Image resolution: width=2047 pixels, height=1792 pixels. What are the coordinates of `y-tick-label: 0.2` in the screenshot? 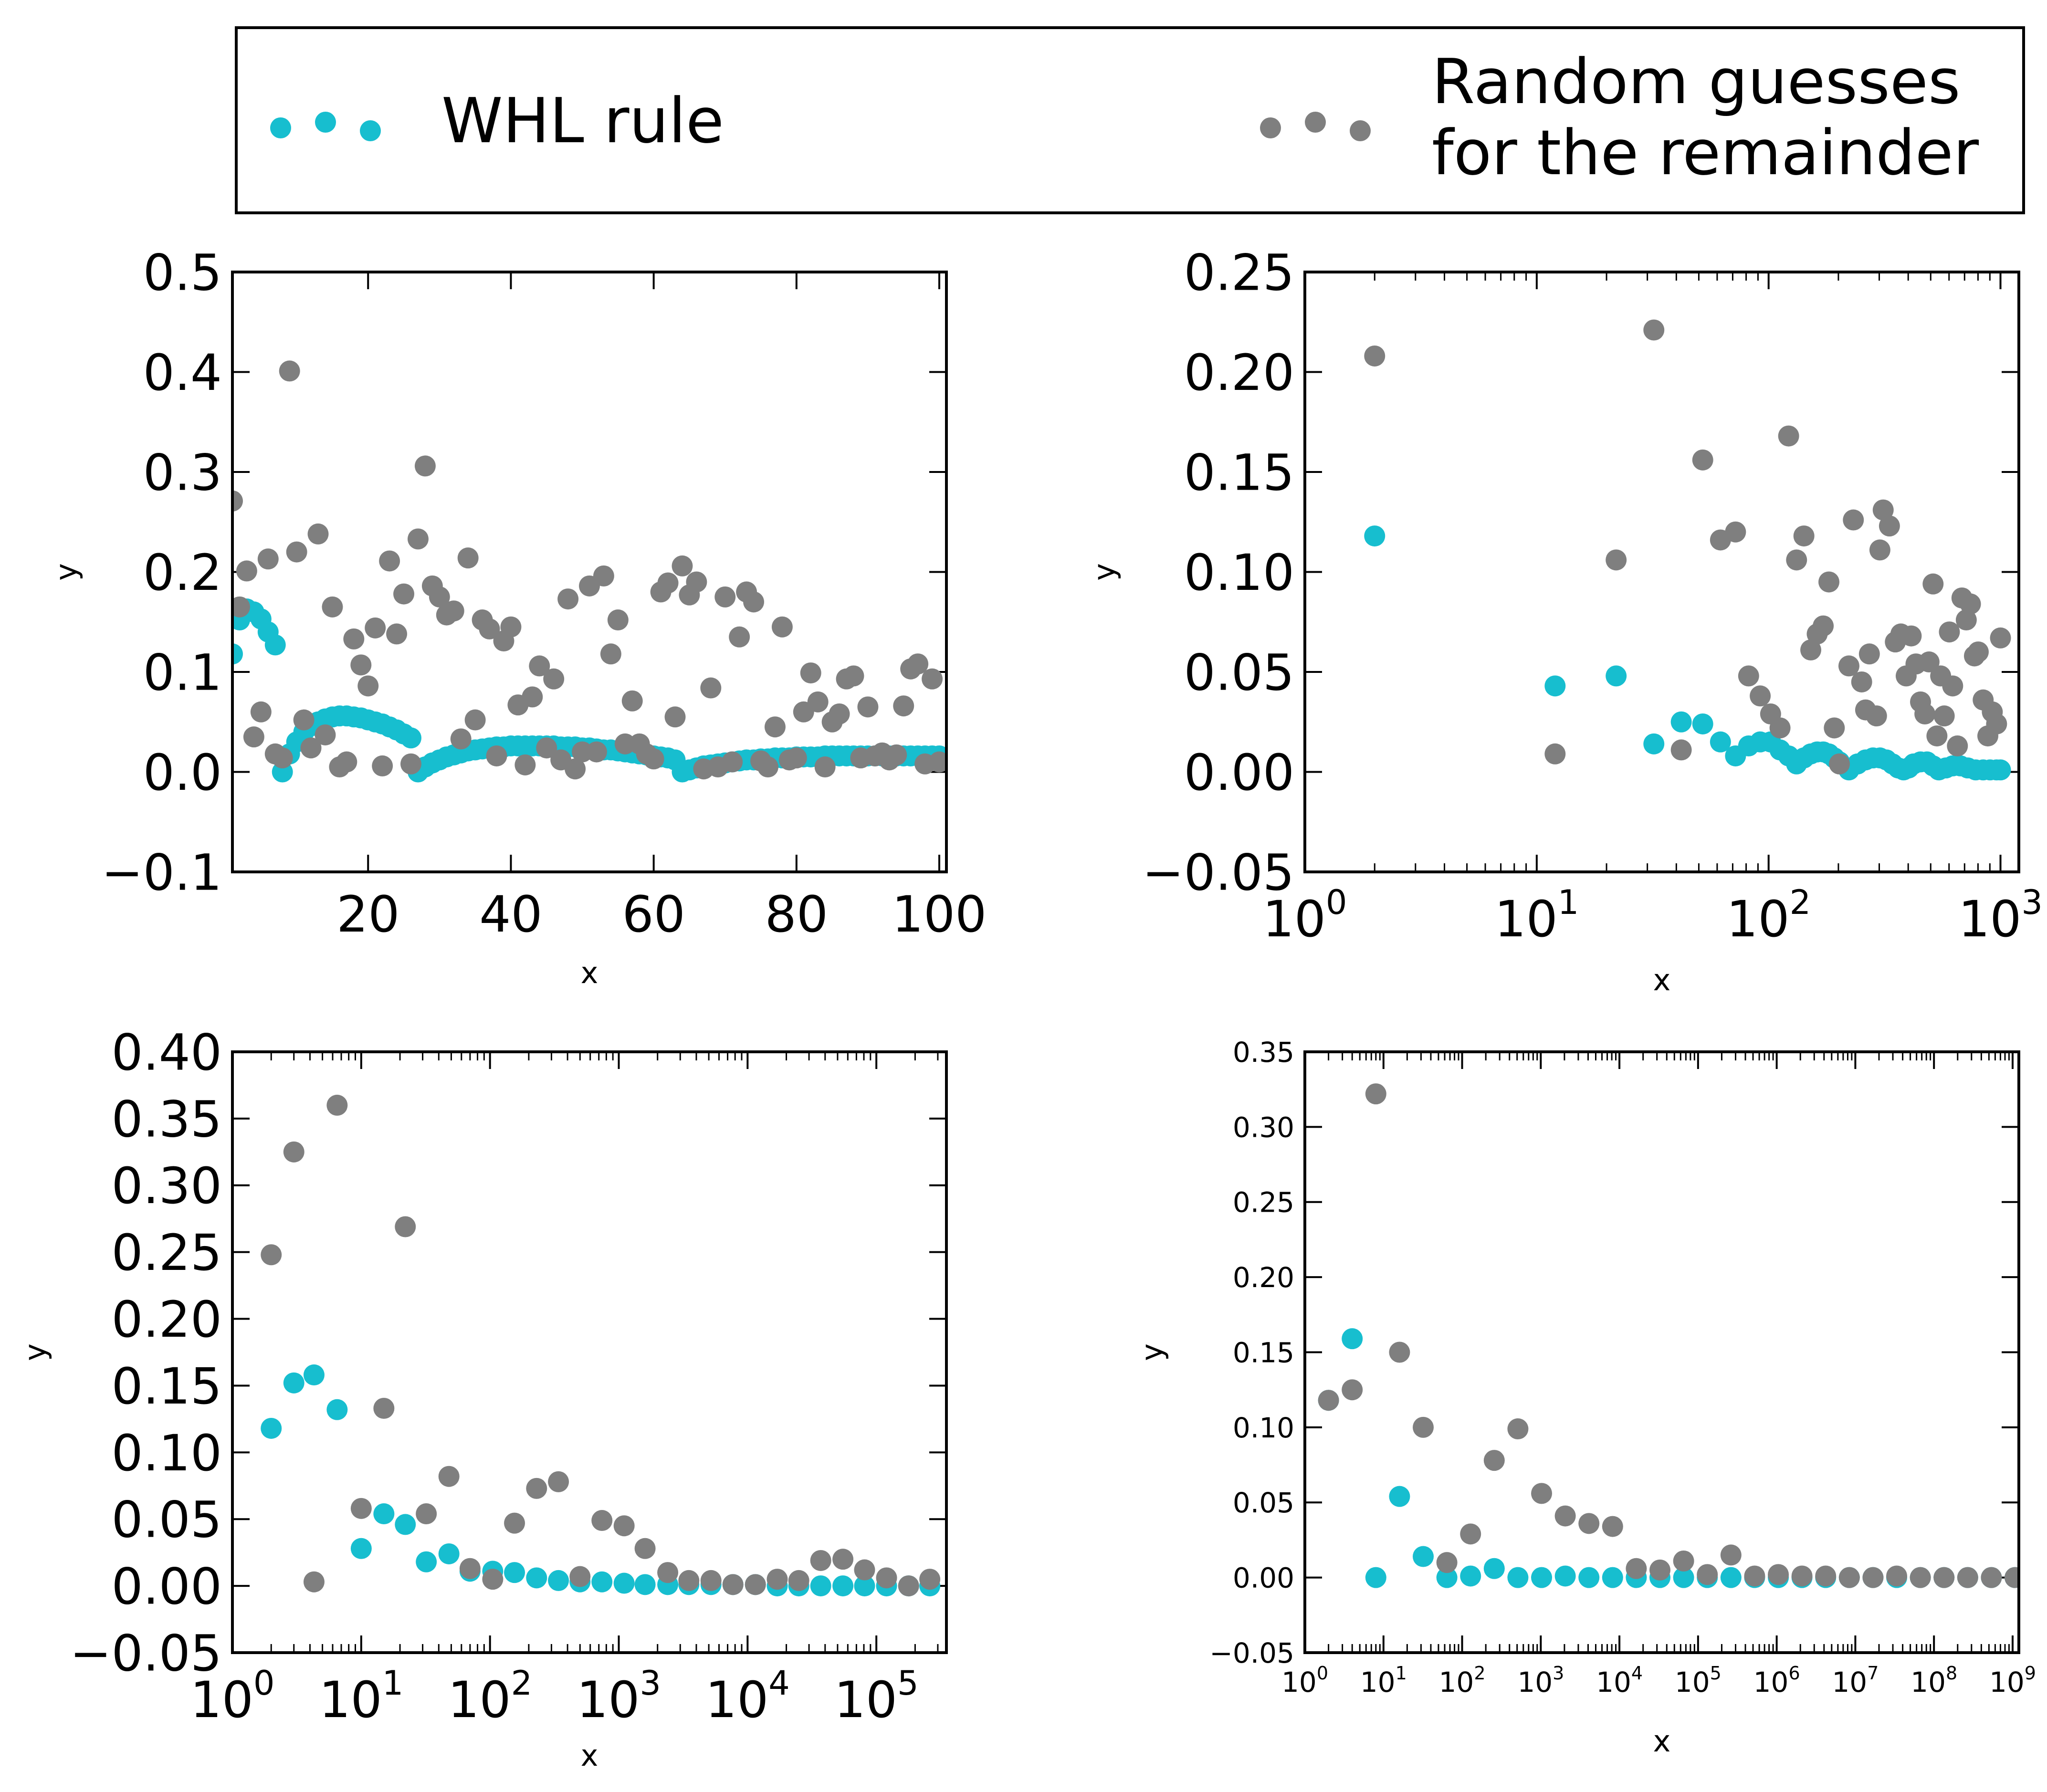 It's located at (182, 573).